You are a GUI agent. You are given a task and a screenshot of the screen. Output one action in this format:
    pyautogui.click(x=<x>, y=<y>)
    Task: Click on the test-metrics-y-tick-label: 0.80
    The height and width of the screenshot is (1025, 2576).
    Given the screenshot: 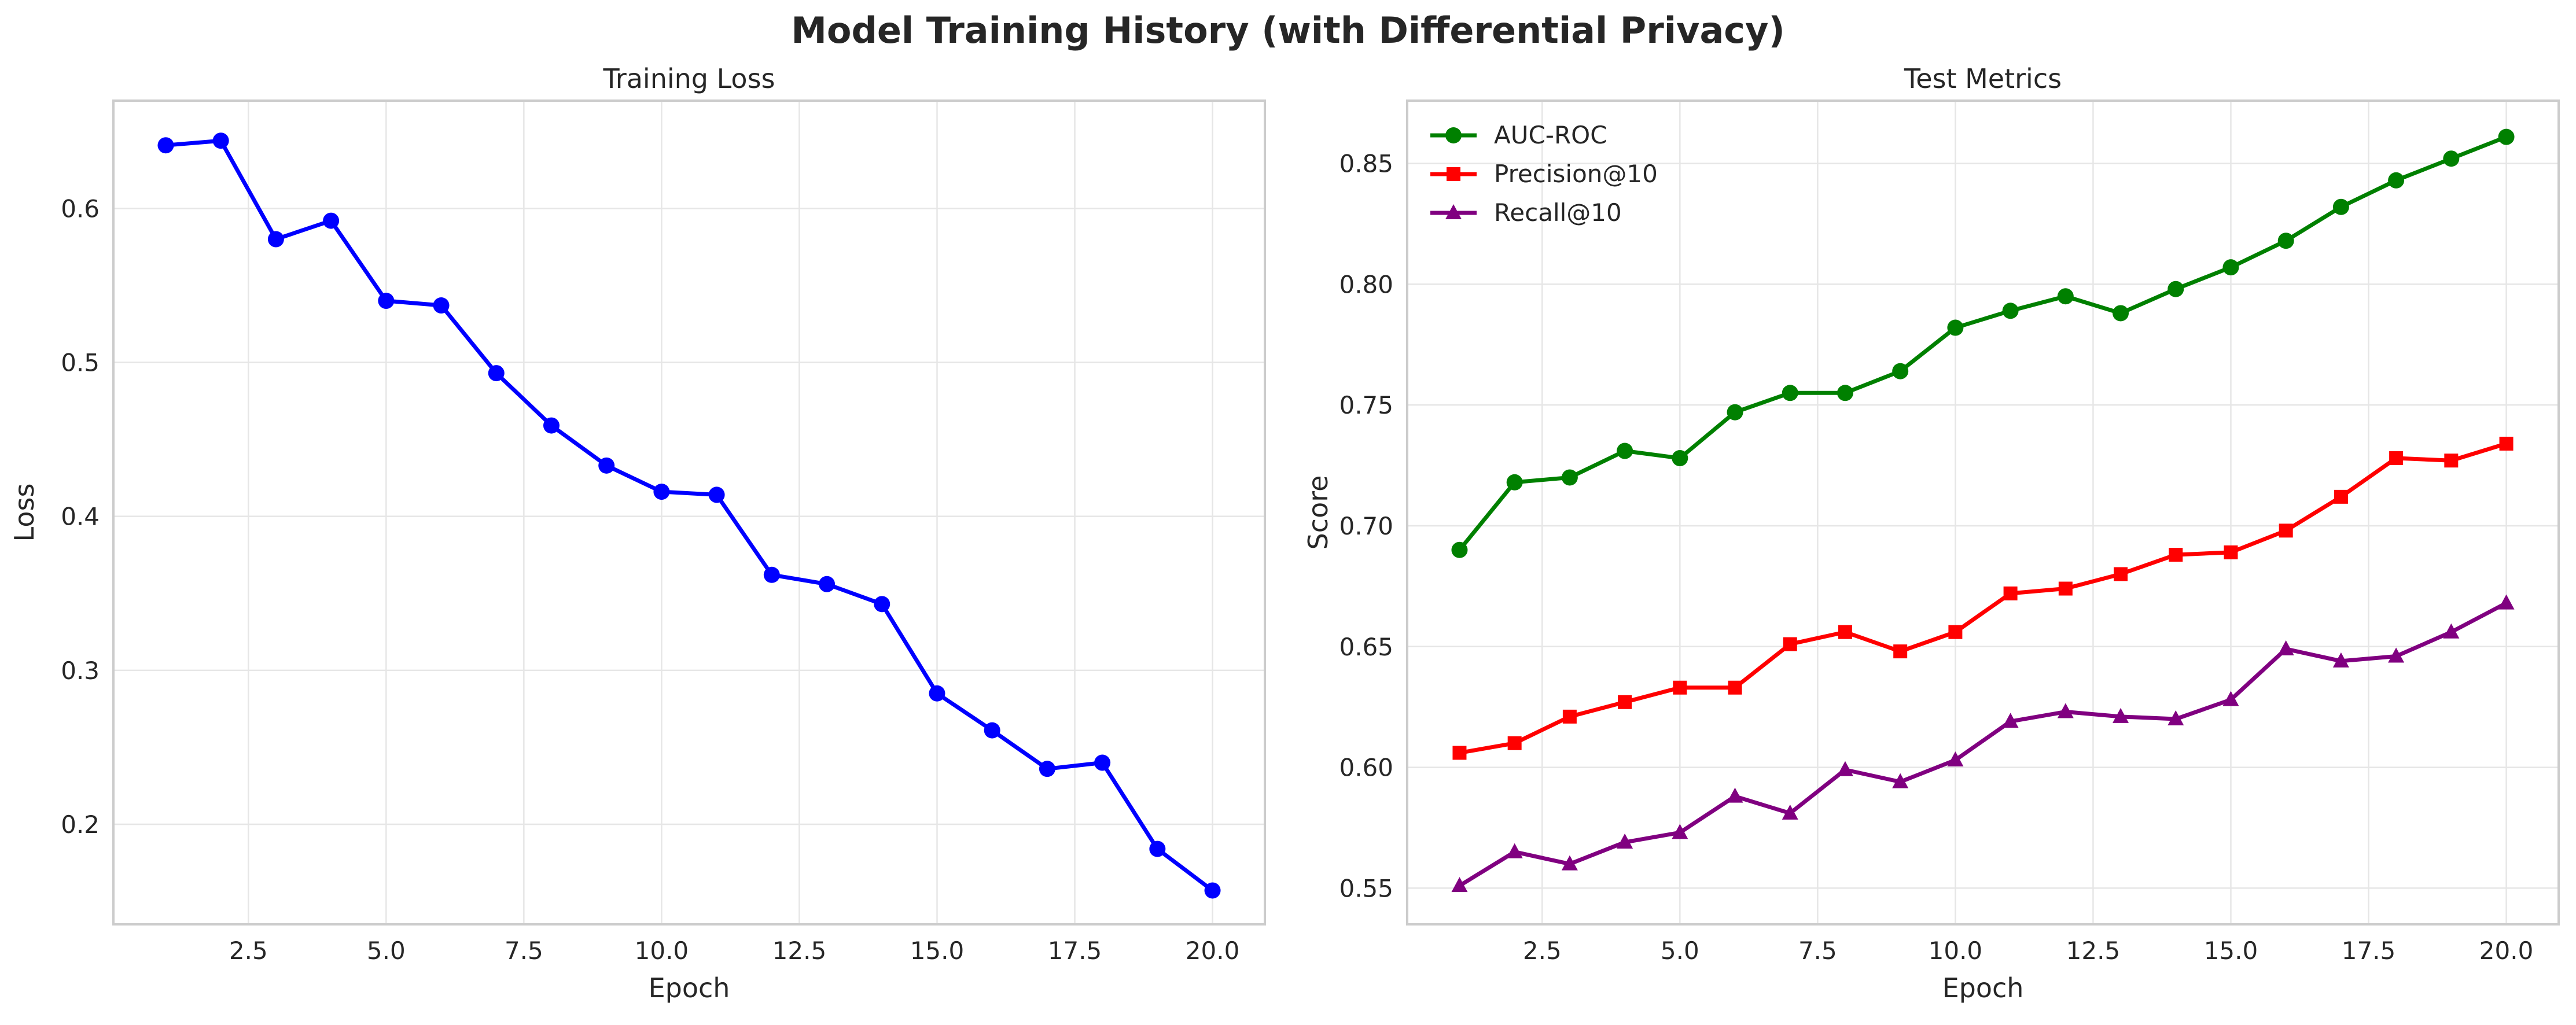 What is the action you would take?
    pyautogui.click(x=1366, y=284)
    